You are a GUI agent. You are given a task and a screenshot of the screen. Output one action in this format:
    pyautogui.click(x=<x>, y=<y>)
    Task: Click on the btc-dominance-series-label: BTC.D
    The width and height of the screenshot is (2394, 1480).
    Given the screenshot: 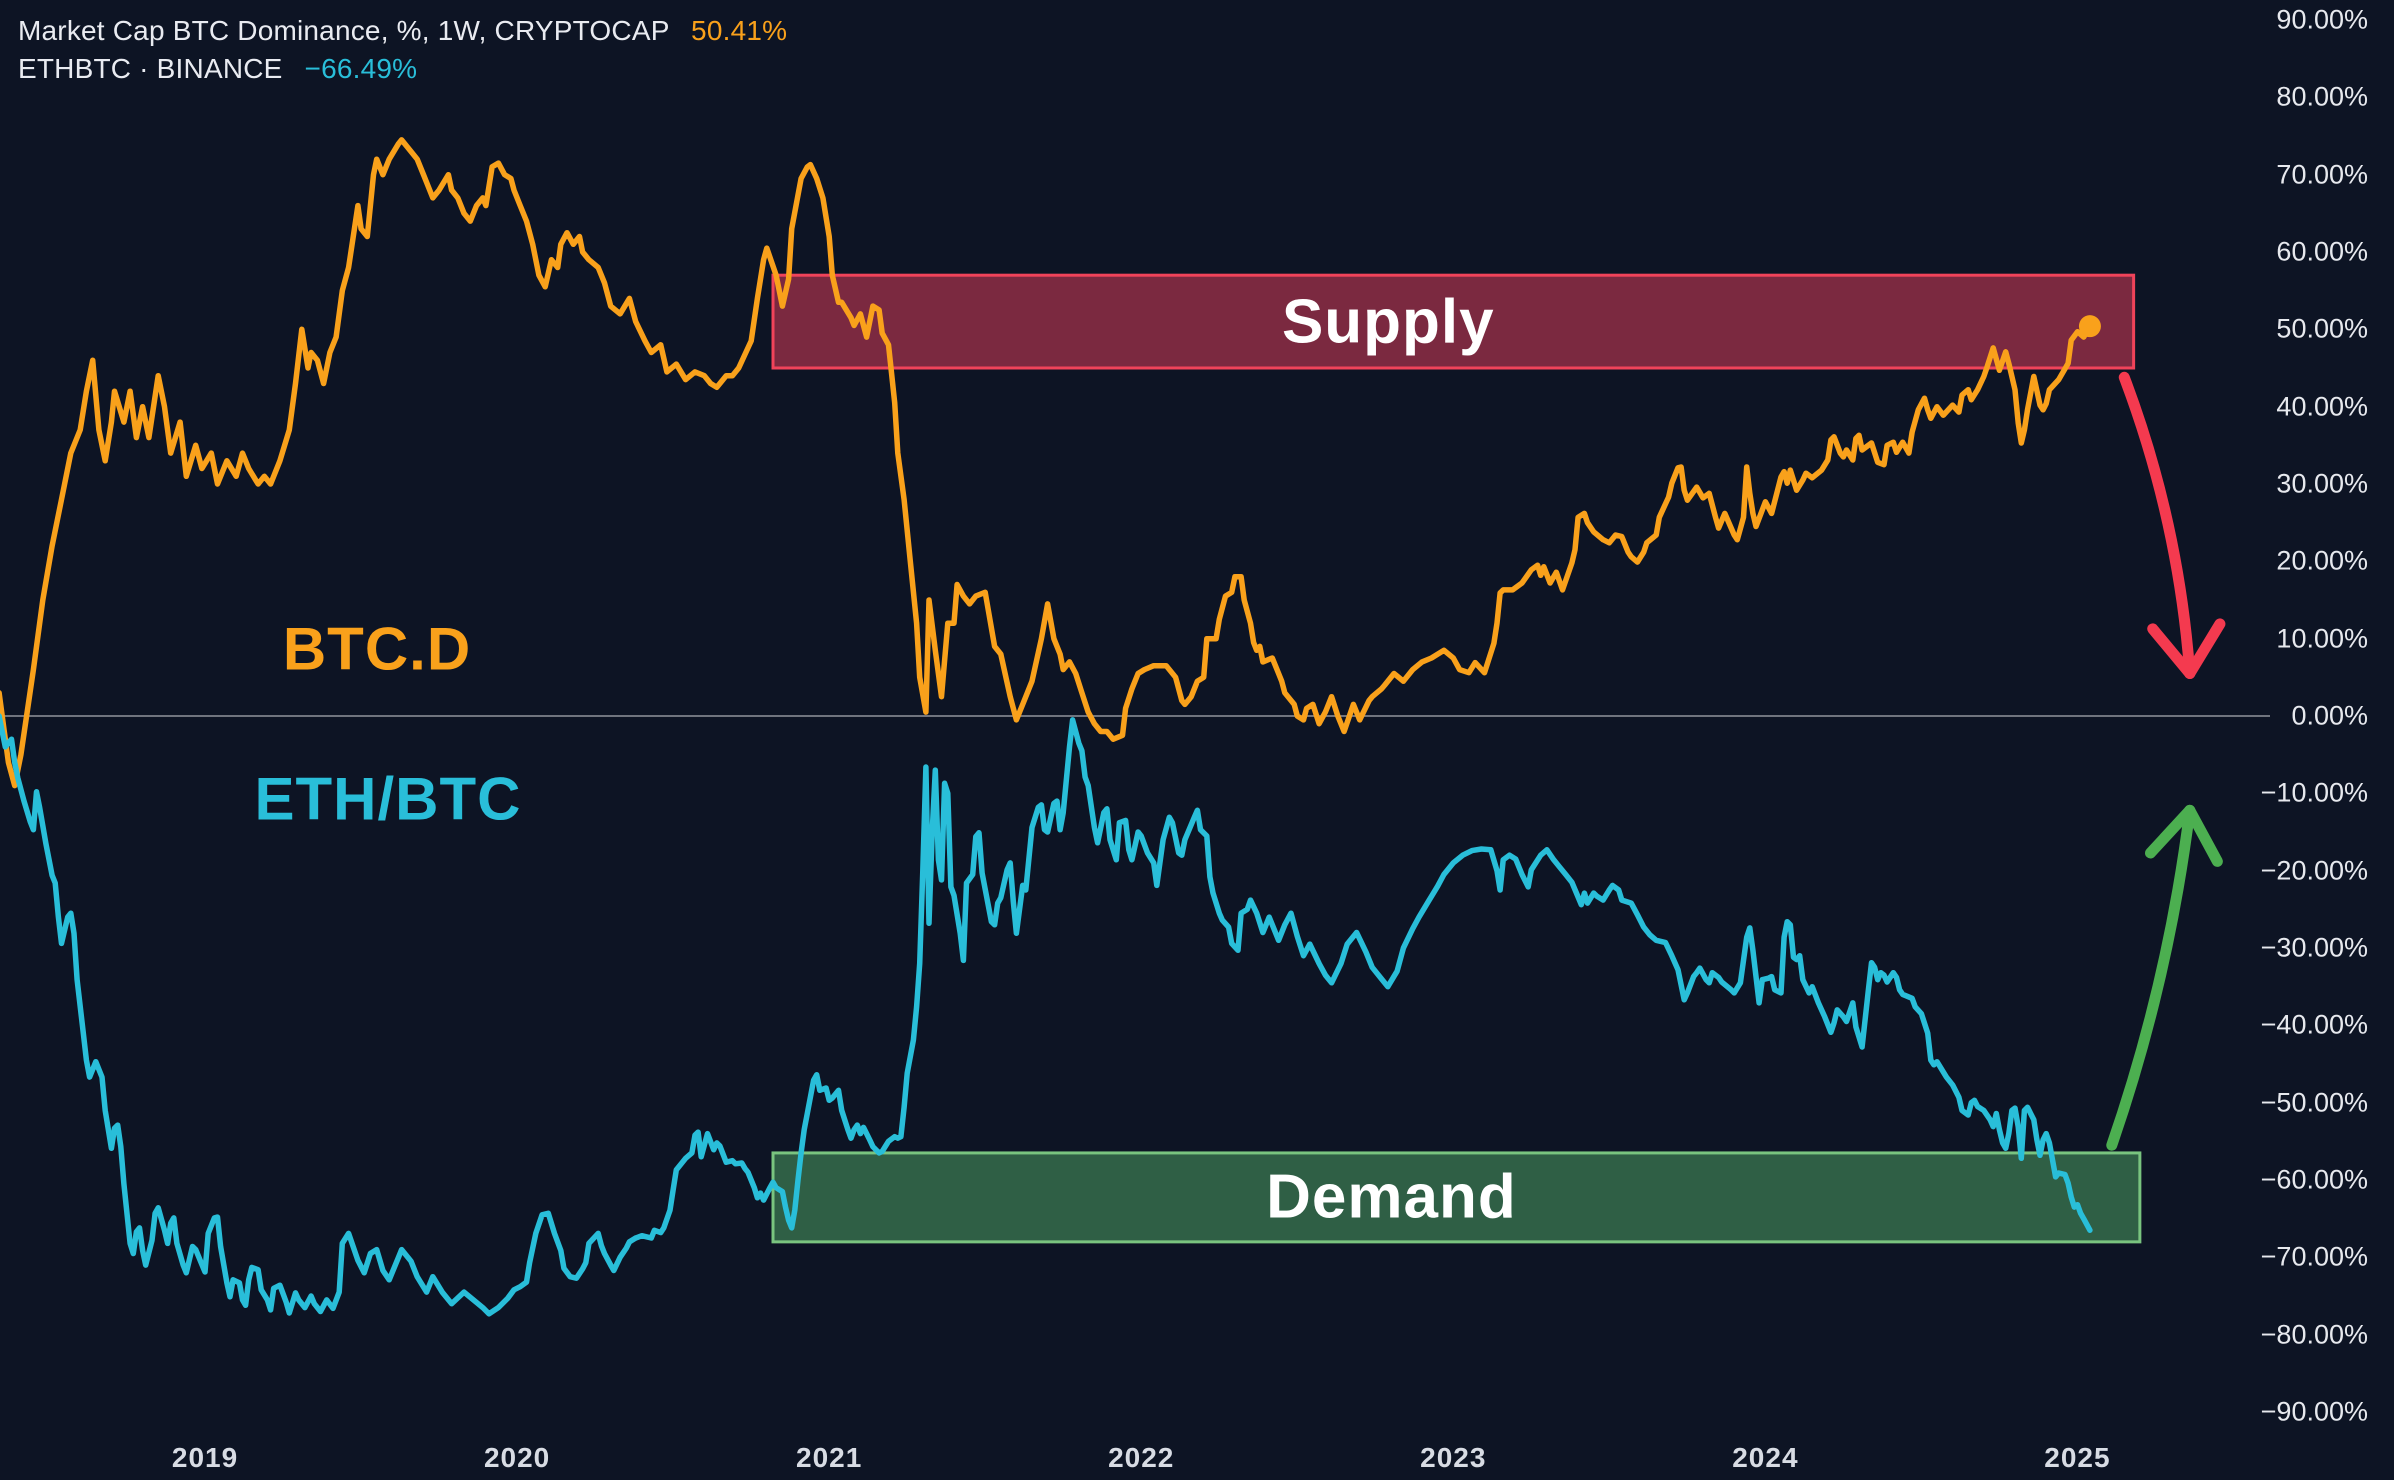 What is the action you would take?
    pyautogui.click(x=377, y=649)
    